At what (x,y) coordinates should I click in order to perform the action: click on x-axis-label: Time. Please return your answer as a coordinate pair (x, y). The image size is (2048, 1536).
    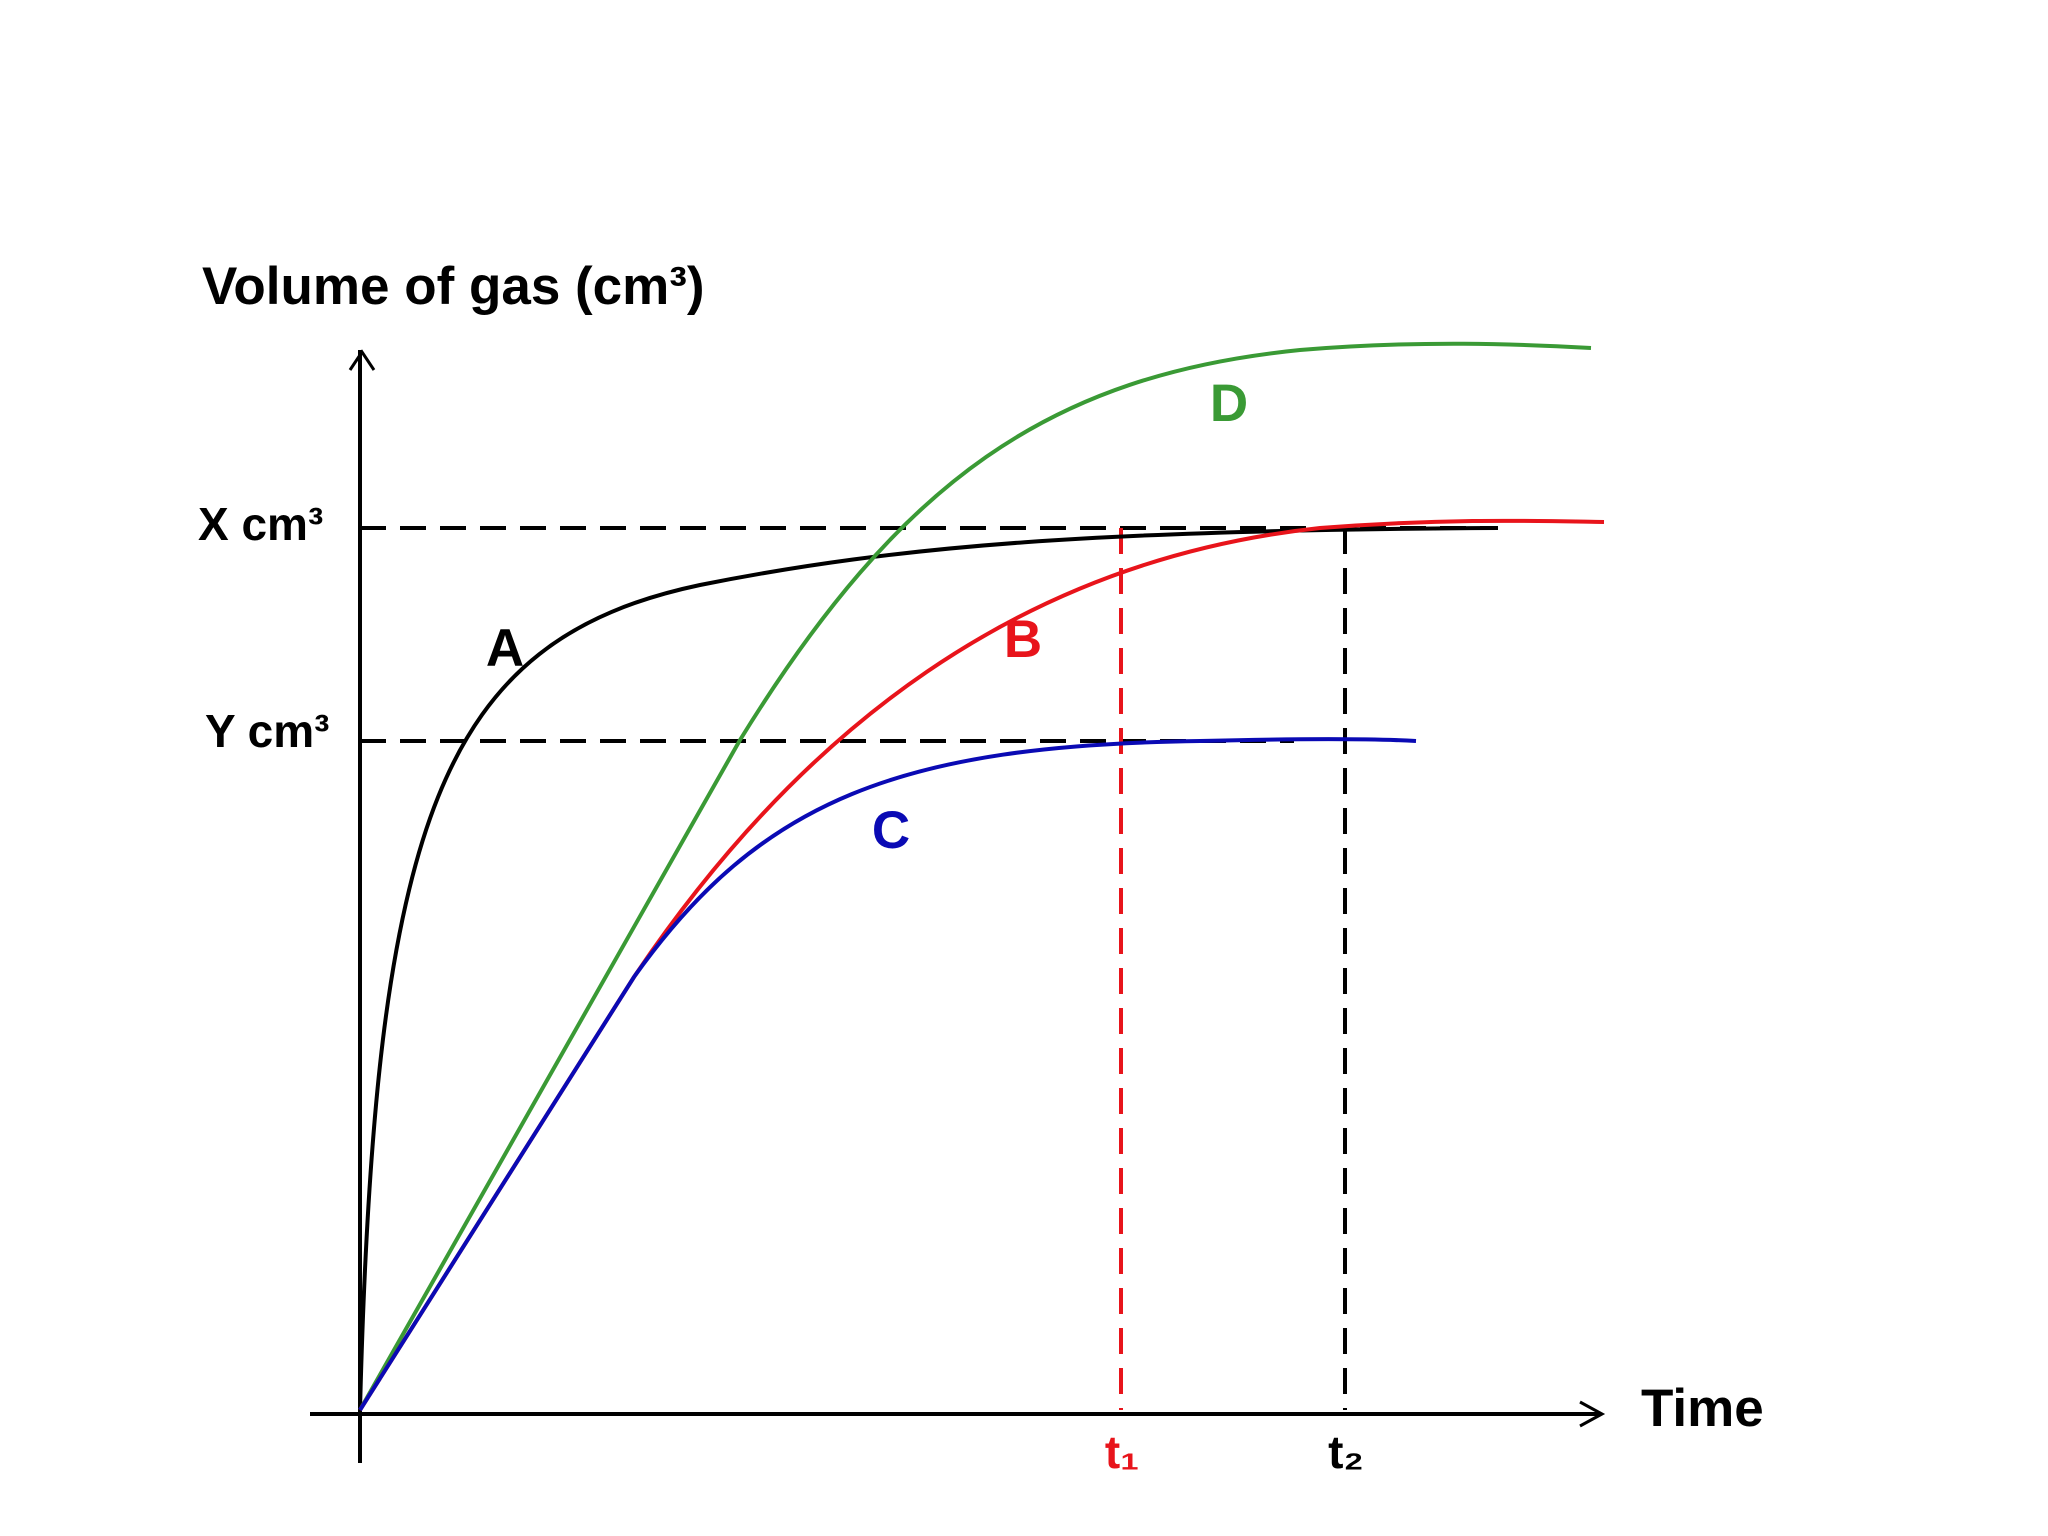
    Looking at the image, I should click on (1702, 1408).